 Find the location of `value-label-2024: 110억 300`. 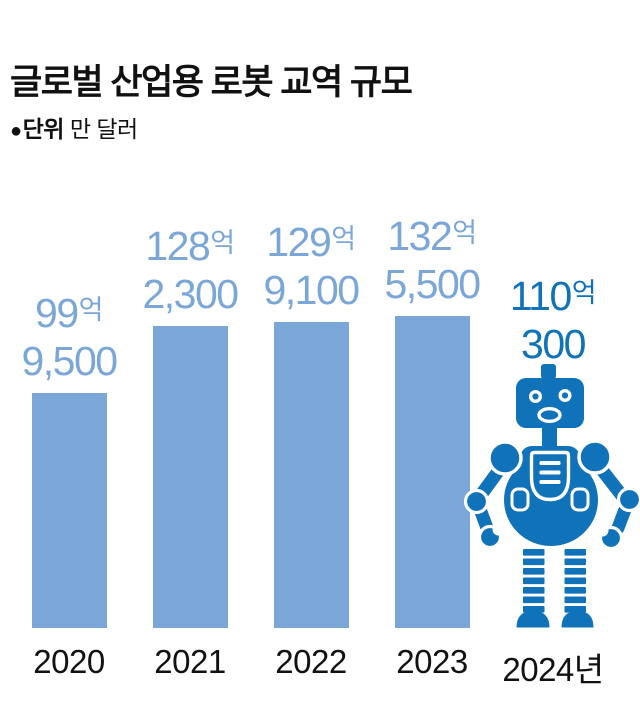

value-label-2024: 110억 300 is located at coordinates (553, 320).